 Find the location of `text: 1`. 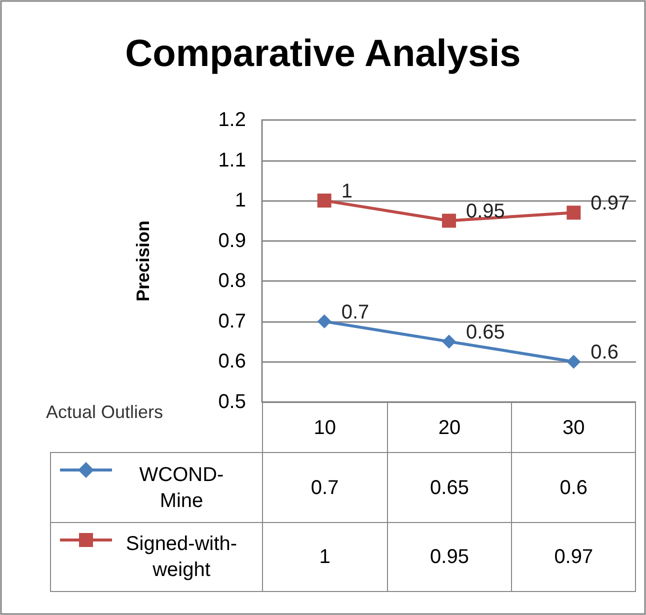

text: 1 is located at coordinates (324, 557).